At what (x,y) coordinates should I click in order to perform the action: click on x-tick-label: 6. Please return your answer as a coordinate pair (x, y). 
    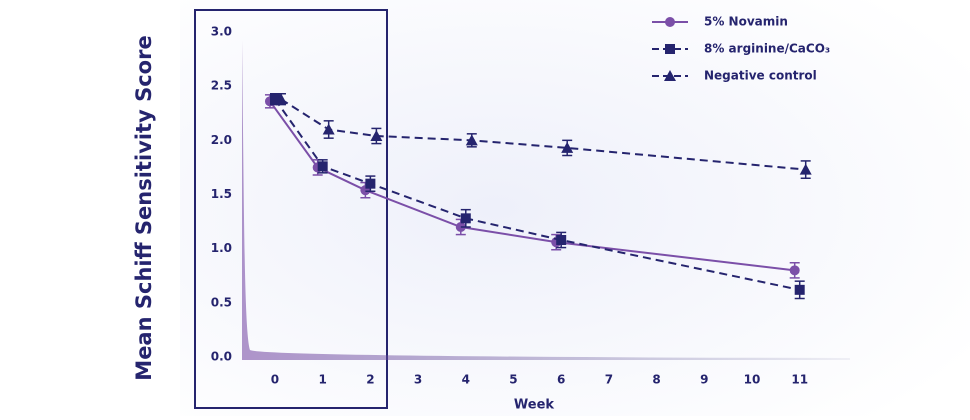
    Looking at the image, I should click on (561, 380).